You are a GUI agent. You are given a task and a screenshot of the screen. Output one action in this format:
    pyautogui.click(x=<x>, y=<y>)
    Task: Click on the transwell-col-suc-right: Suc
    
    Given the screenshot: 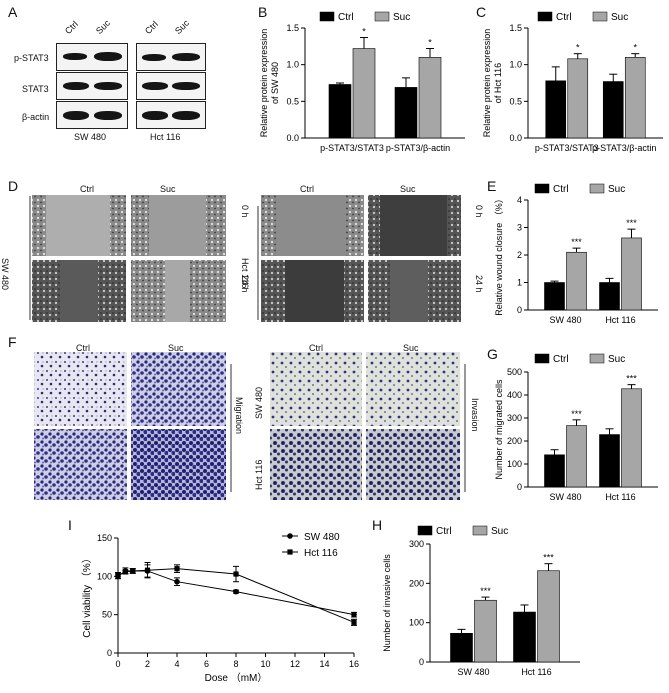 What is the action you would take?
    pyautogui.click(x=411, y=348)
    